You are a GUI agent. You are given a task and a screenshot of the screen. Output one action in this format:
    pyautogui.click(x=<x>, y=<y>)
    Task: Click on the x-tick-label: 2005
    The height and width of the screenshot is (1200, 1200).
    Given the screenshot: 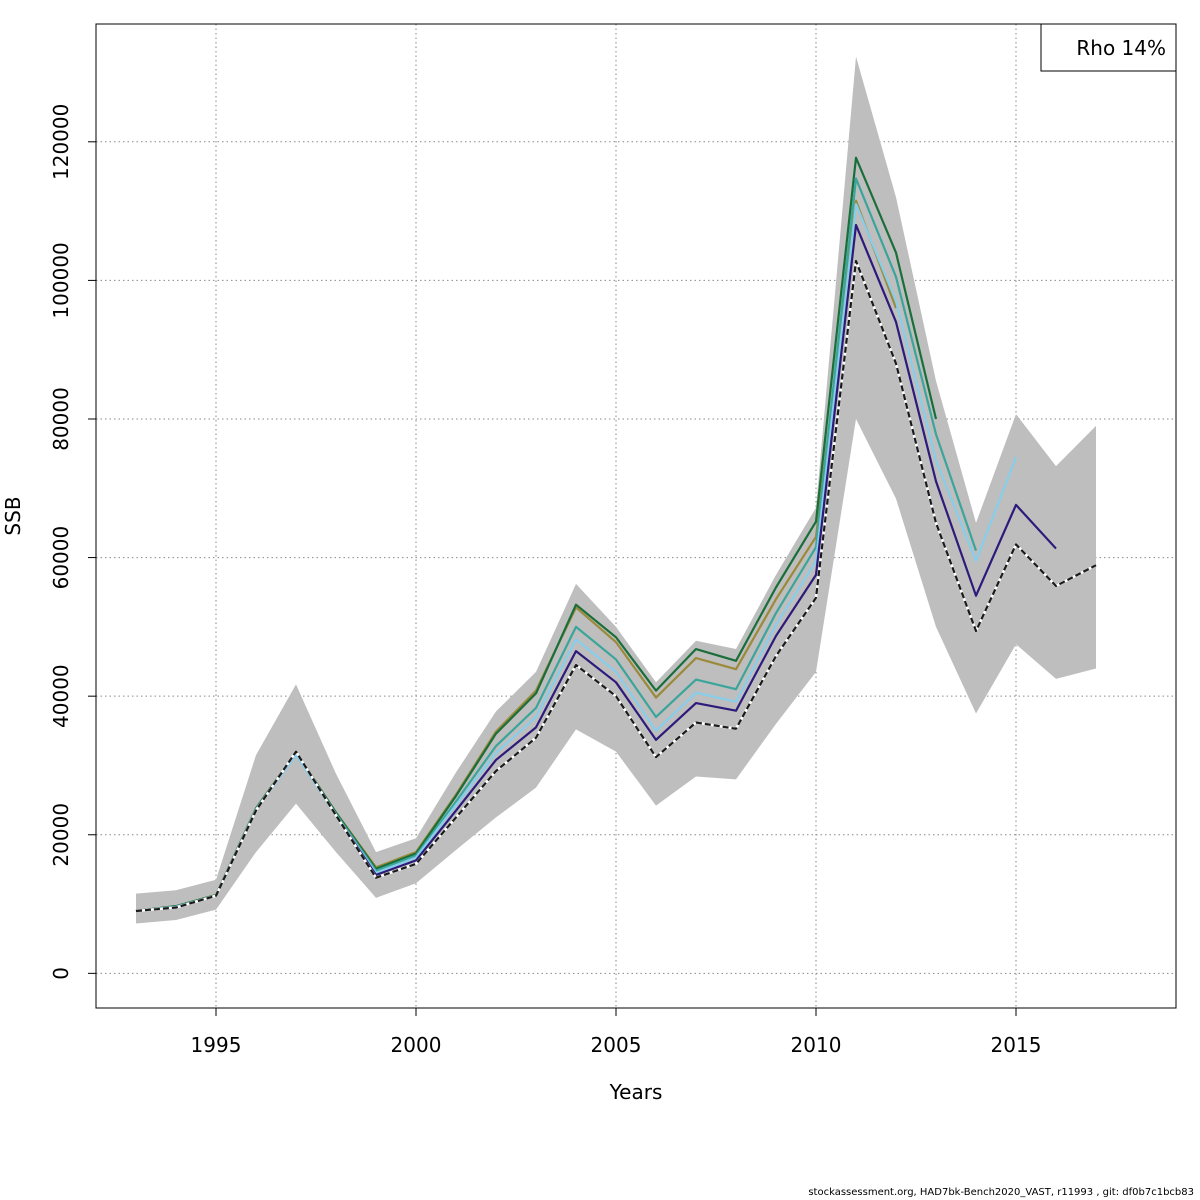 What is the action you would take?
    pyautogui.click(x=616, y=1045)
    